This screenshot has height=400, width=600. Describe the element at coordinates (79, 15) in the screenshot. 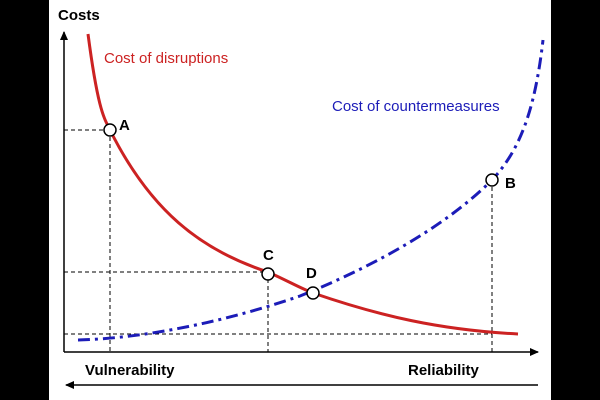

I see `y-axis-label: Costs` at that location.